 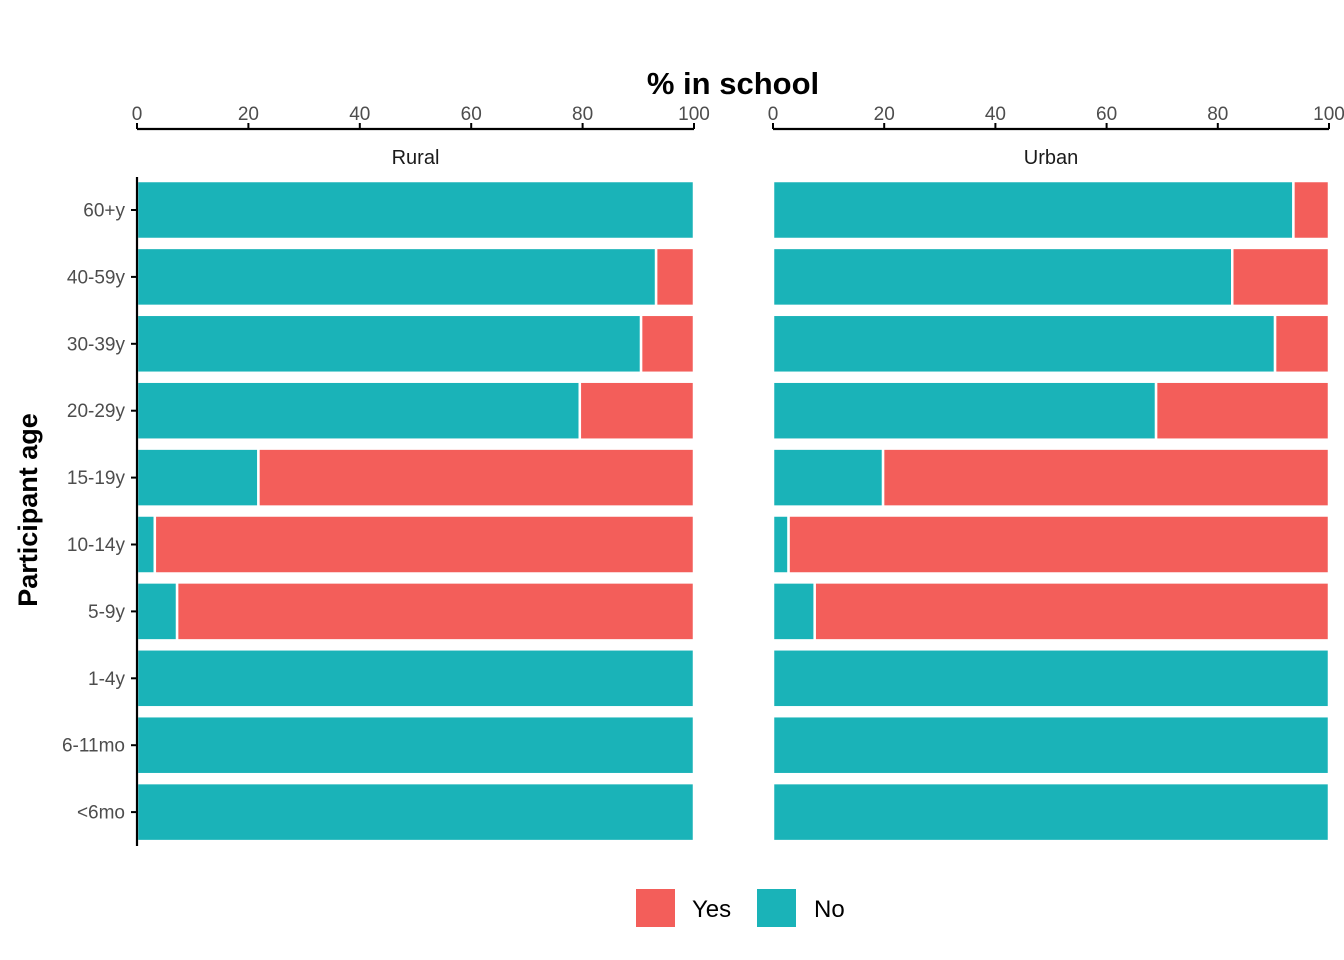 What do you see at coordinates (96, 411) in the screenshot?
I see `y-tick-label: 20-29y` at bounding box center [96, 411].